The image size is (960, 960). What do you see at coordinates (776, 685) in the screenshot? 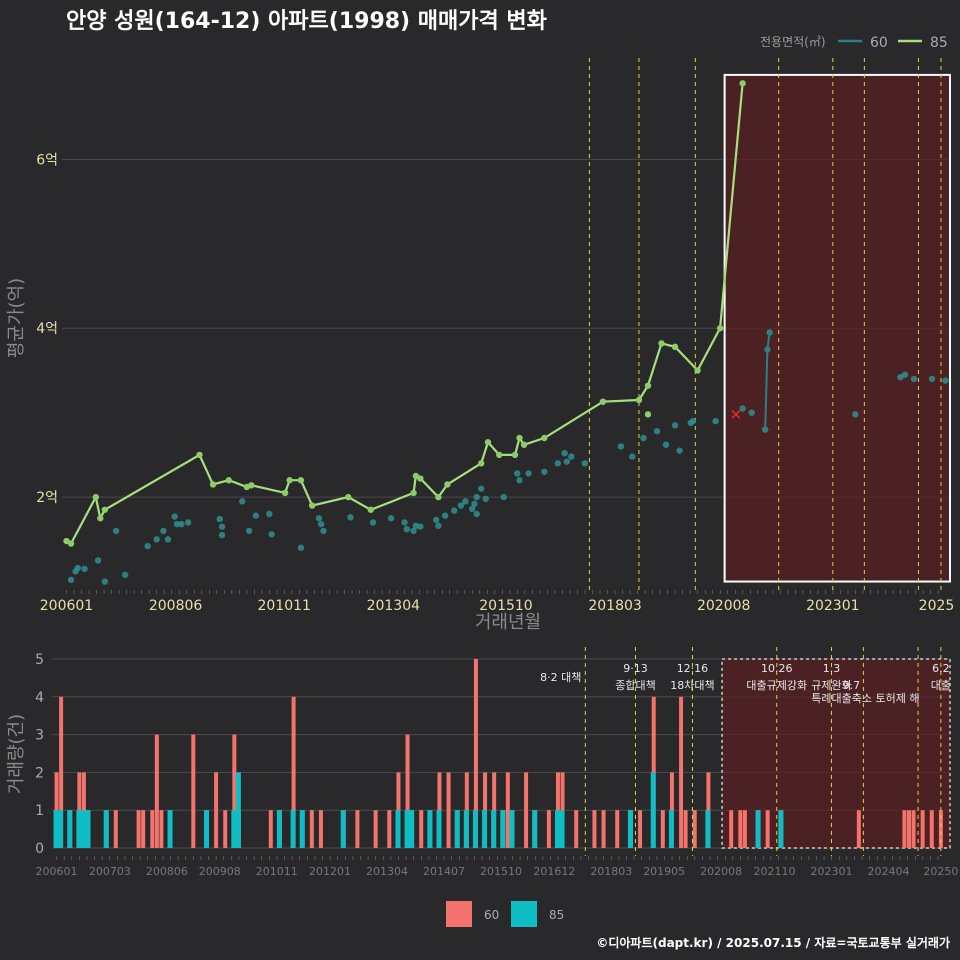
I see `policy-annotation: 대출규제강화` at bounding box center [776, 685].